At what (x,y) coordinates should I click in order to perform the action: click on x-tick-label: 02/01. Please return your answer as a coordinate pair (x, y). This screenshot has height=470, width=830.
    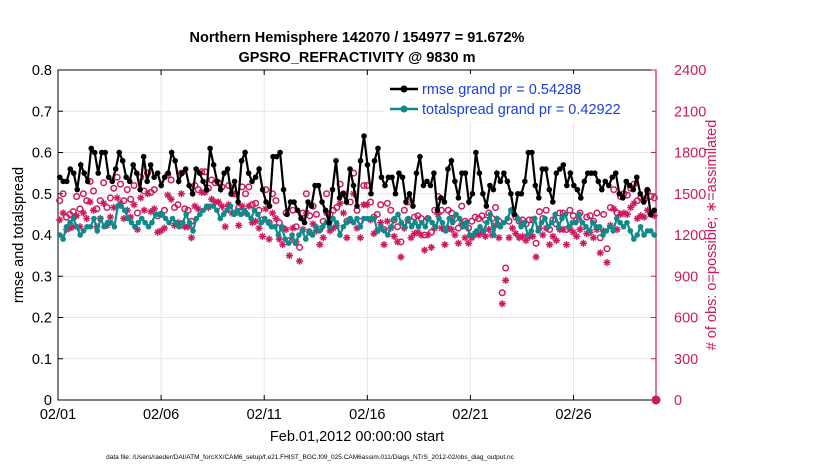
    Looking at the image, I should click on (58, 415).